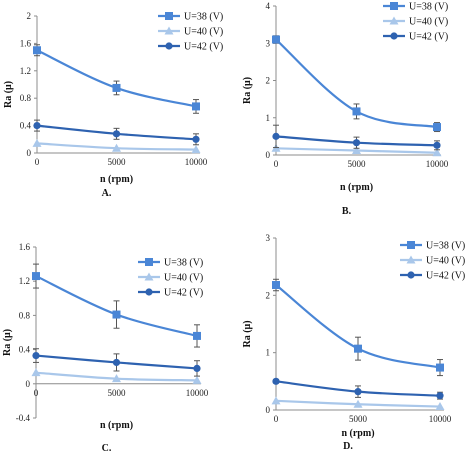  I want to click on panel-label: B., so click(347, 211).